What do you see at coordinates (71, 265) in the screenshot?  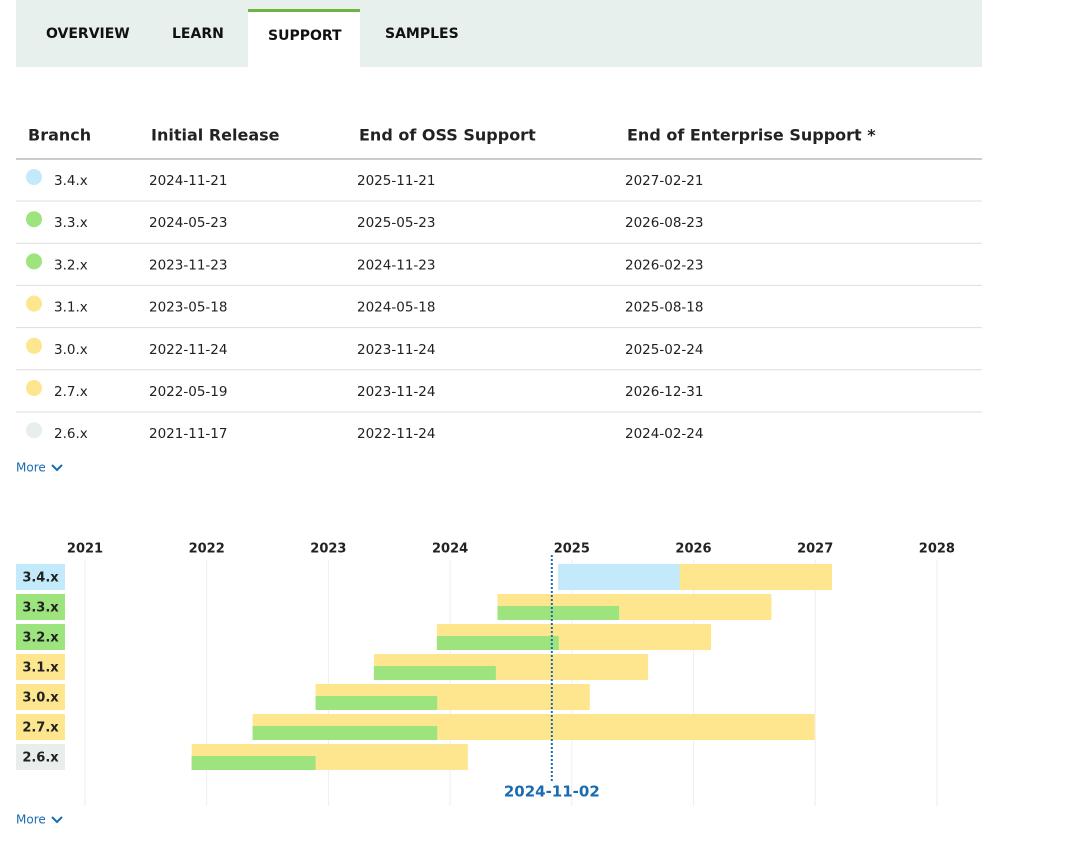 I see `branch: 3.2.x` at bounding box center [71, 265].